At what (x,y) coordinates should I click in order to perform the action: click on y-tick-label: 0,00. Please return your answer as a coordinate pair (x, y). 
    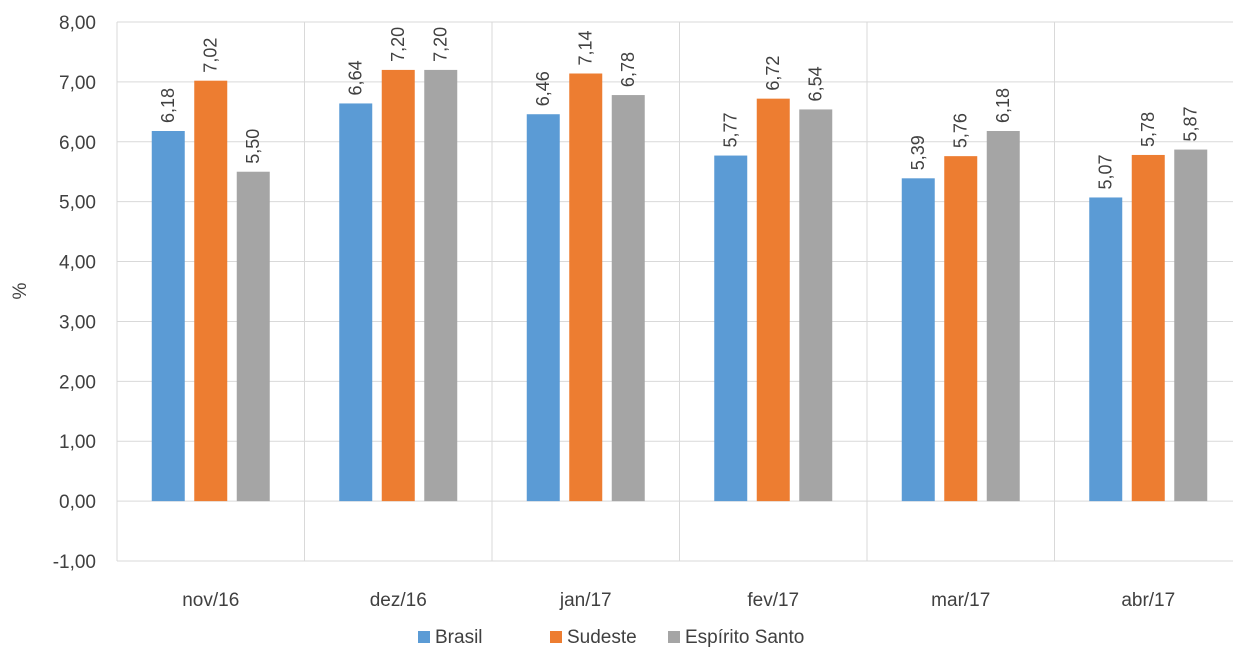
    Looking at the image, I should click on (77, 502).